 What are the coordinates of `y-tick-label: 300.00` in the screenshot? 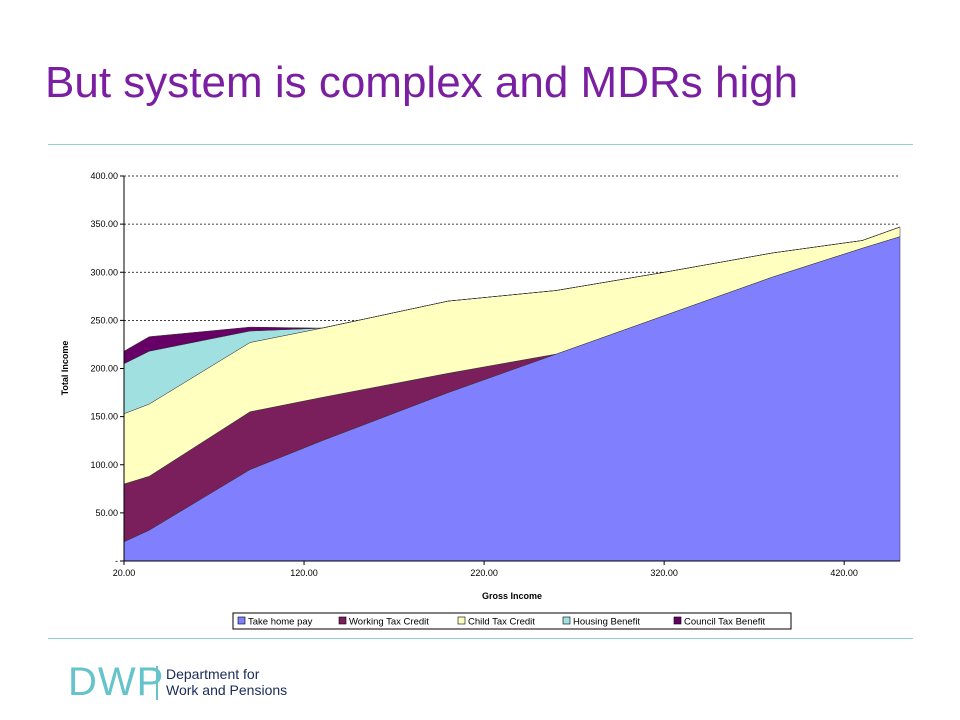 It's located at (104, 272).